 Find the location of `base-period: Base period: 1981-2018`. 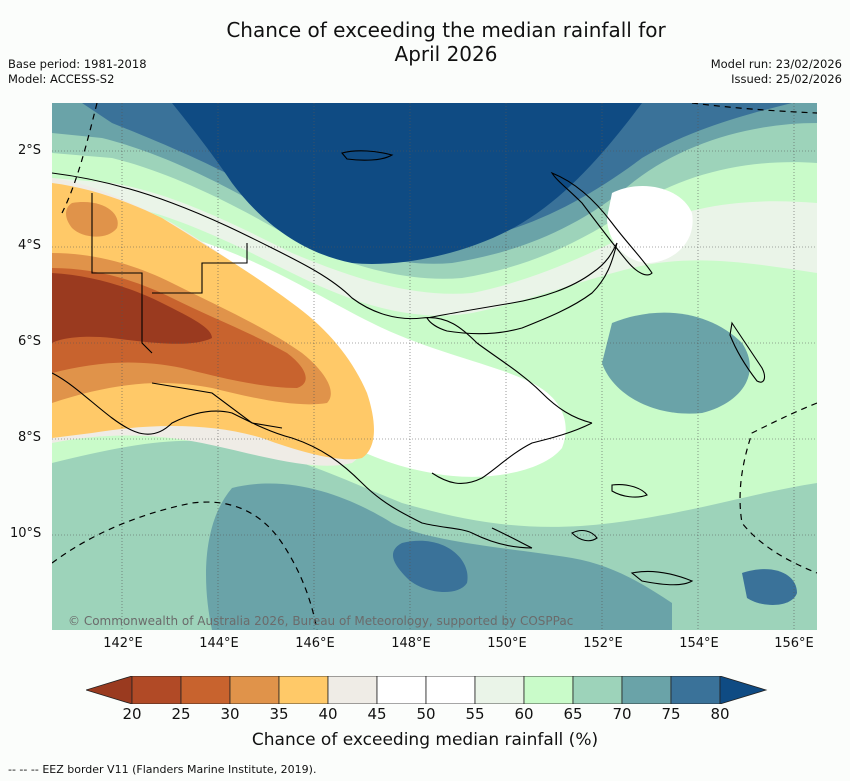

base-period: Base period: 1981-2018 is located at coordinates (77, 64).